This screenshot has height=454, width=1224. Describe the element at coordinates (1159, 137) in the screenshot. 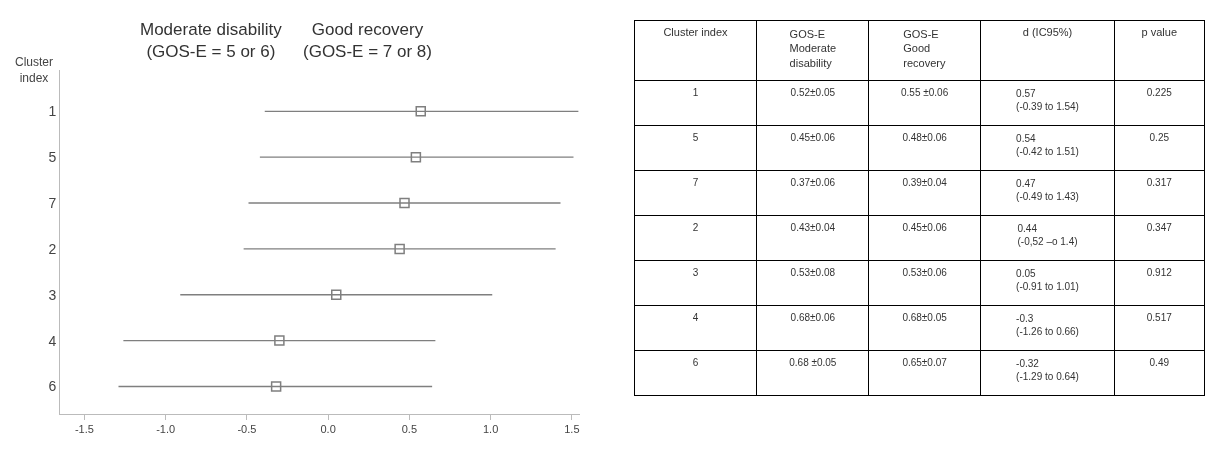

I see `text: 0.25` at that location.